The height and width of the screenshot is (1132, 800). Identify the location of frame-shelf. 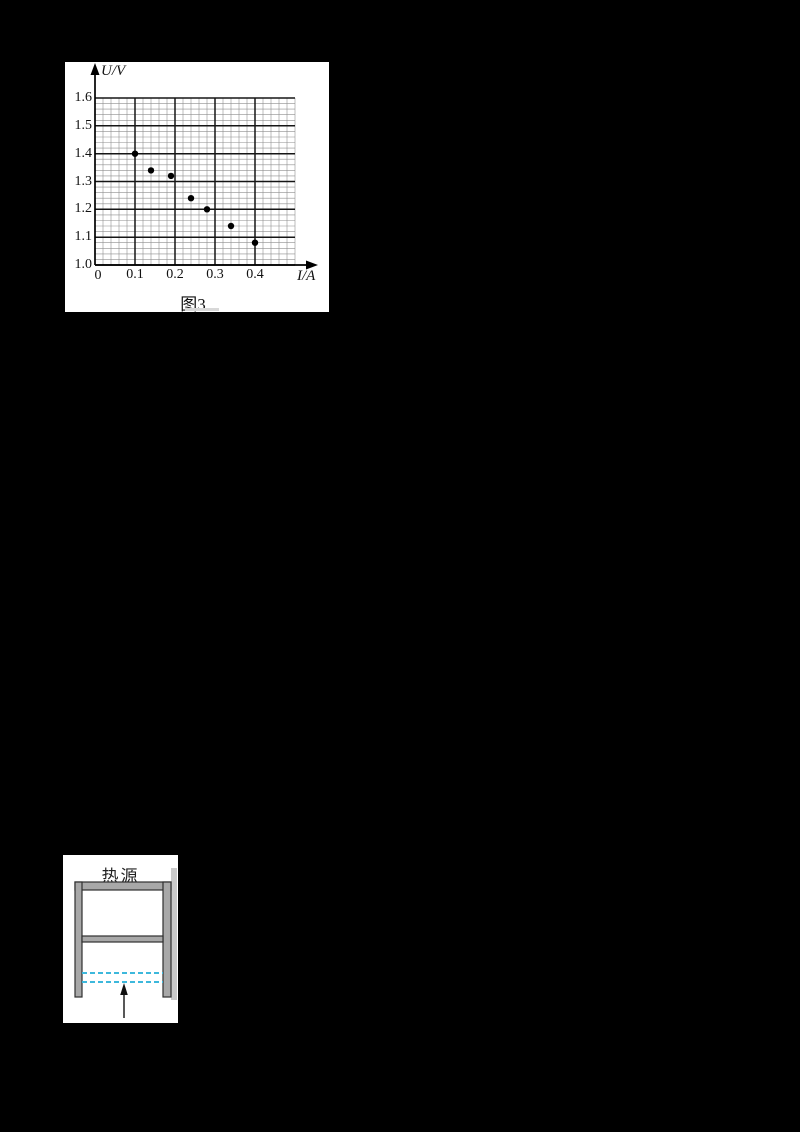
(122, 939).